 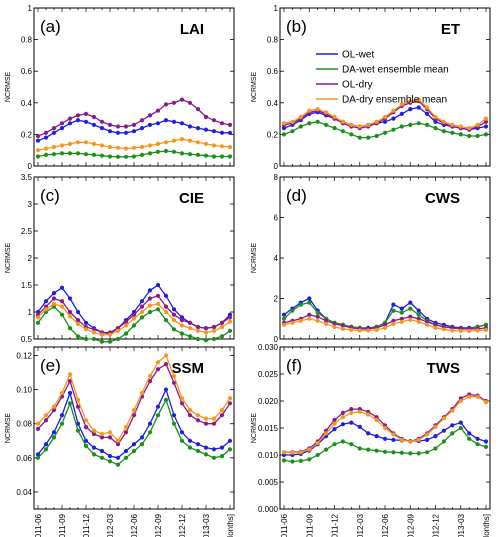 I want to click on panel-label: (c), so click(x=50, y=195).